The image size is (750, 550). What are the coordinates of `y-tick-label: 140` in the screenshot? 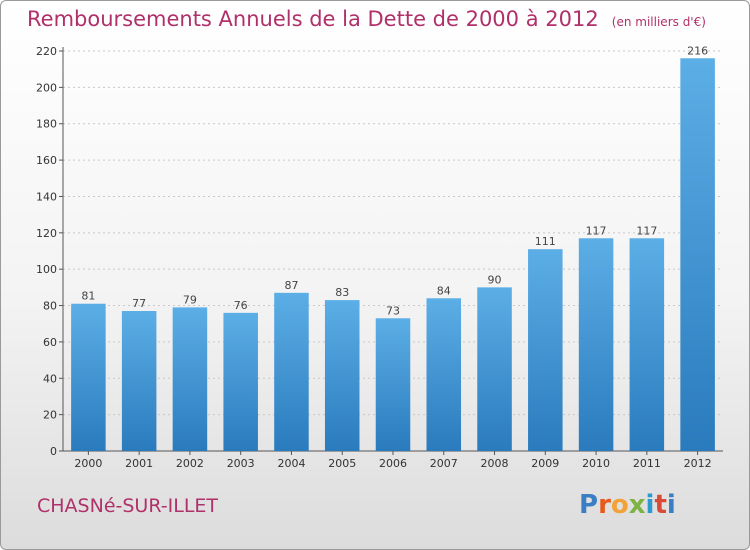 It's located at (46, 196).